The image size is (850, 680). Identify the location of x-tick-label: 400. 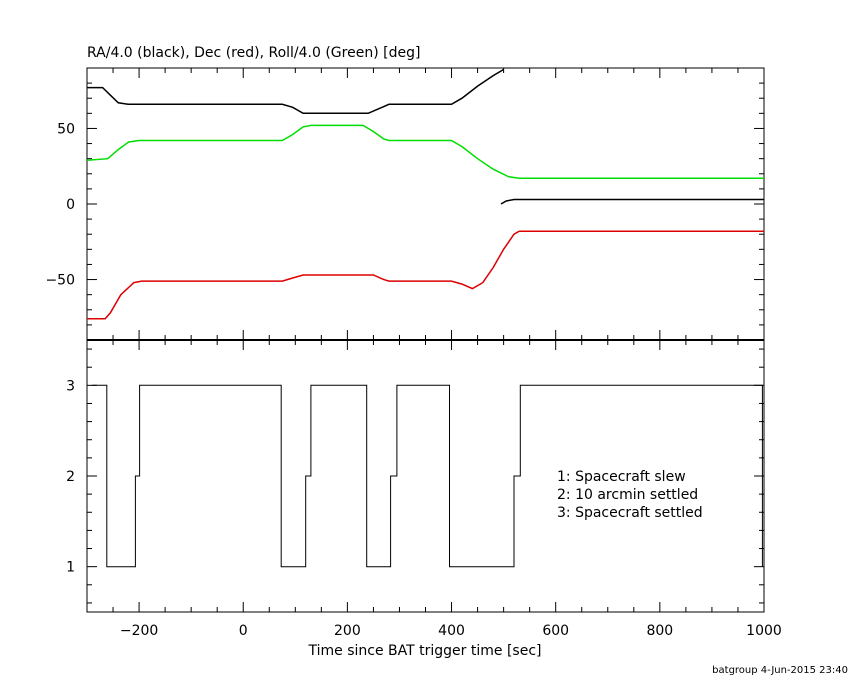
(451, 631).